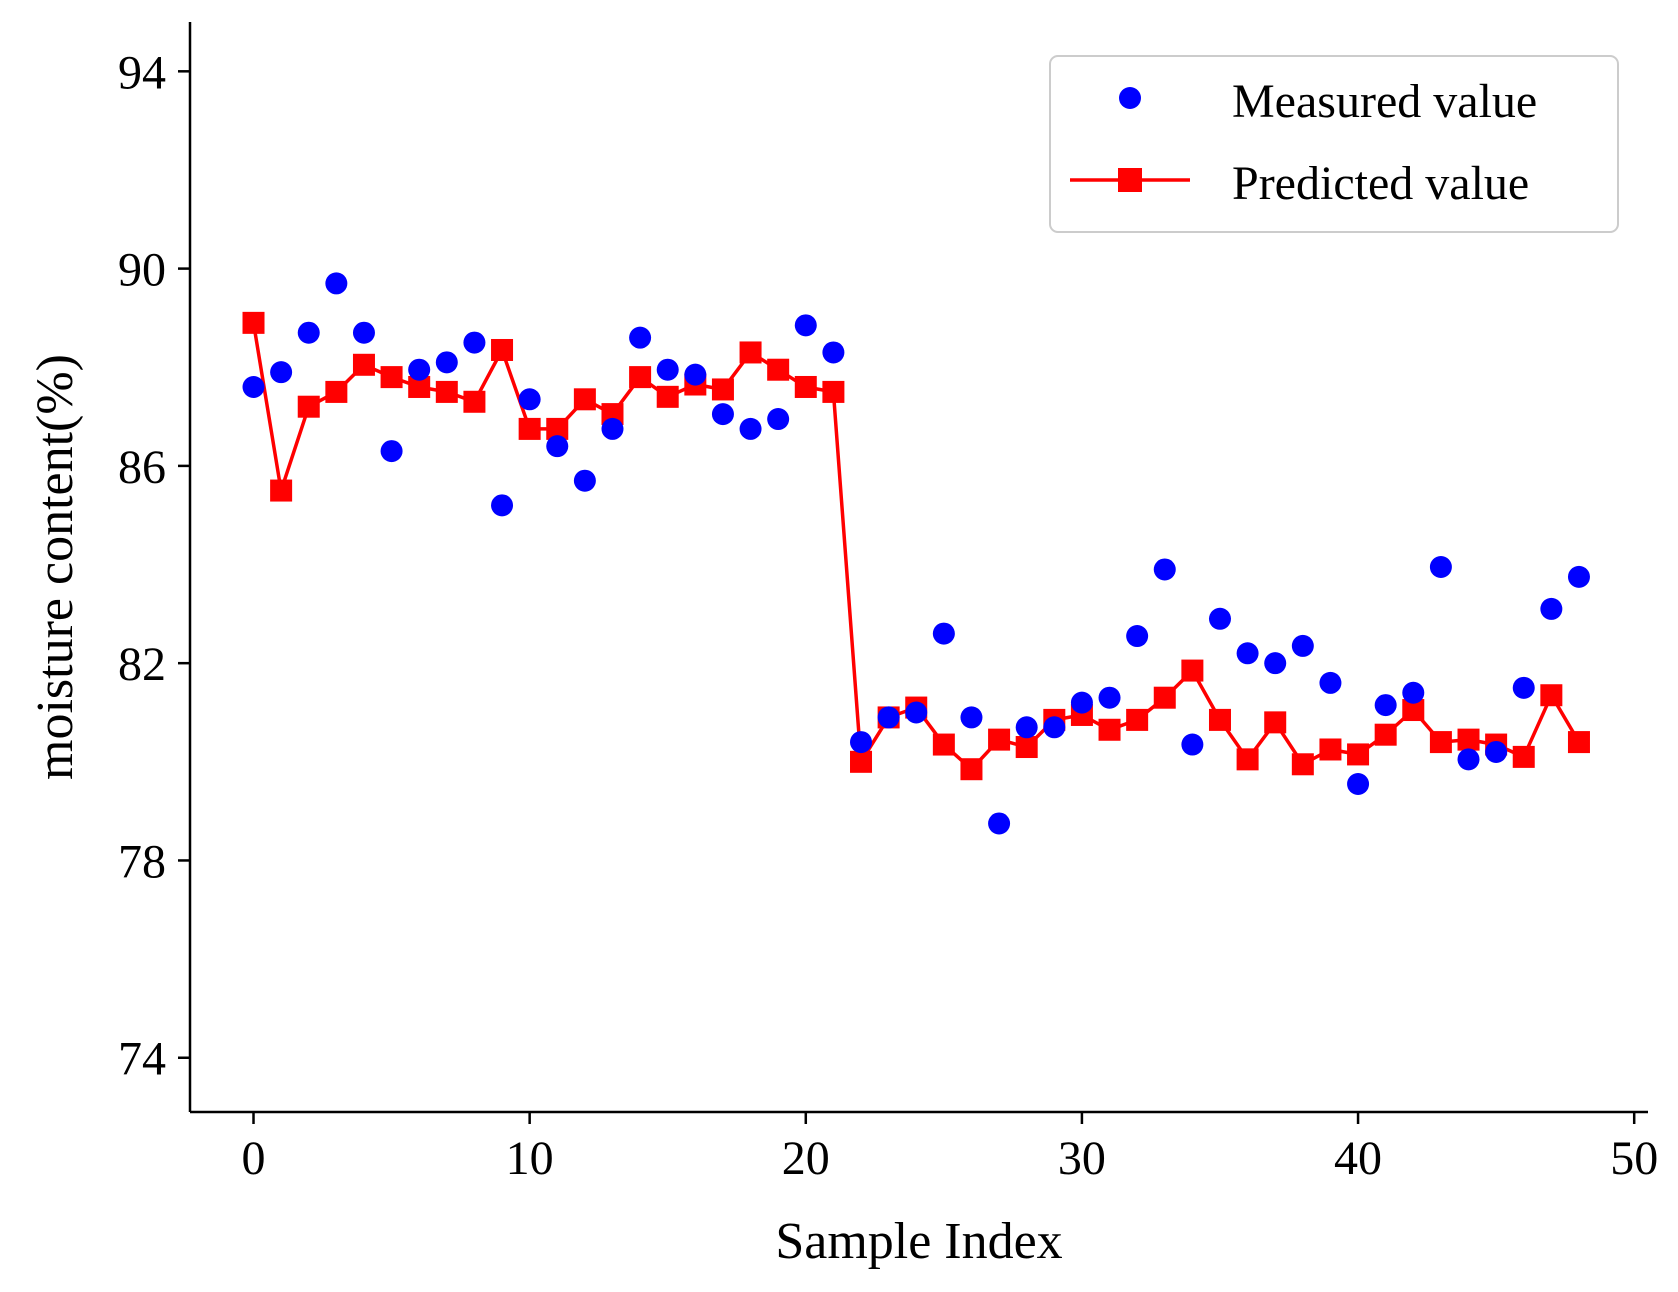  I want to click on y-tick-label: 82, so click(142, 664).